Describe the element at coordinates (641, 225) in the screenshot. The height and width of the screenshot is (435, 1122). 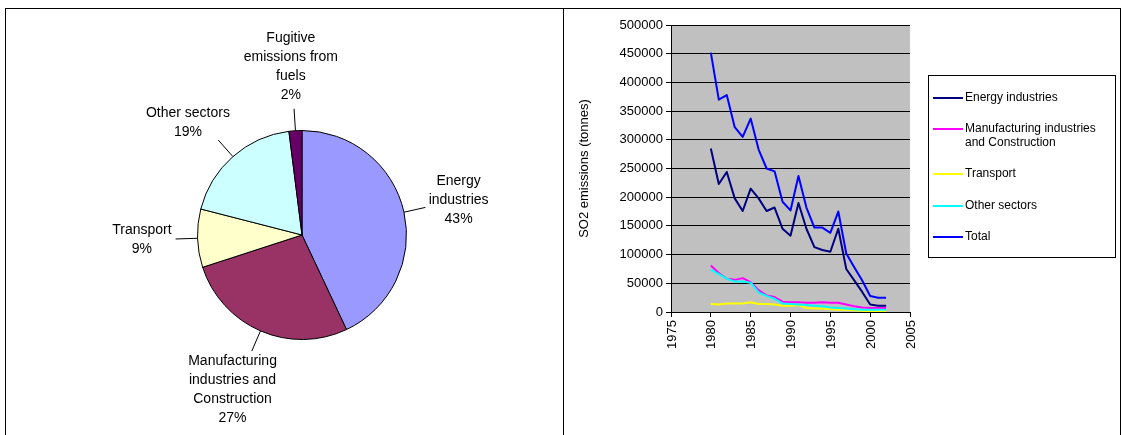
I see `y-tick-label: 150000` at that location.